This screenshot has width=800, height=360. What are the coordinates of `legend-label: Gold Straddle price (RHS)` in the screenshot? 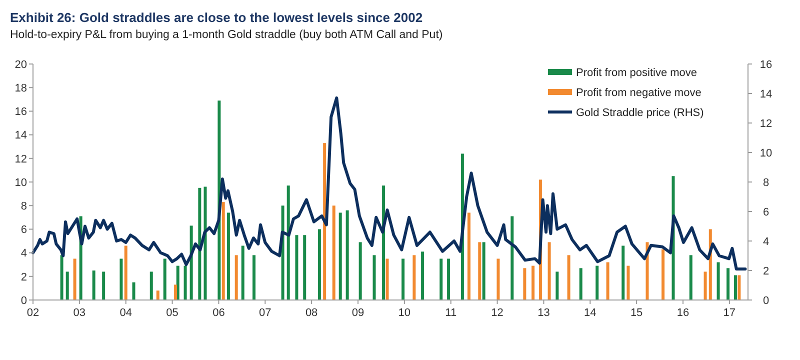 It's located at (640, 112).